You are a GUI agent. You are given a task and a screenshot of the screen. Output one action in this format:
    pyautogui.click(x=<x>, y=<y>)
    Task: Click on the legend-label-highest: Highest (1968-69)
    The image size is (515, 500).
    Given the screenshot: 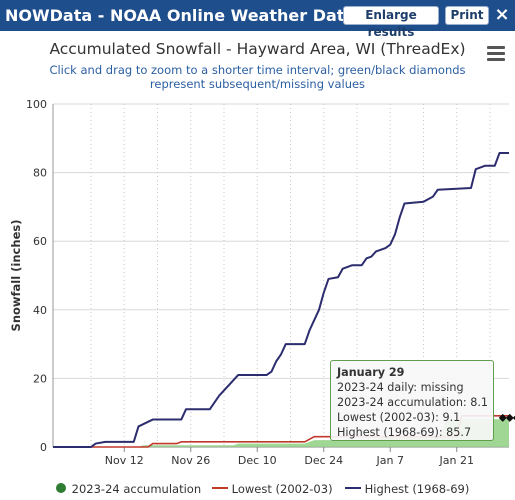 What is the action you would take?
    pyautogui.click(x=417, y=489)
    